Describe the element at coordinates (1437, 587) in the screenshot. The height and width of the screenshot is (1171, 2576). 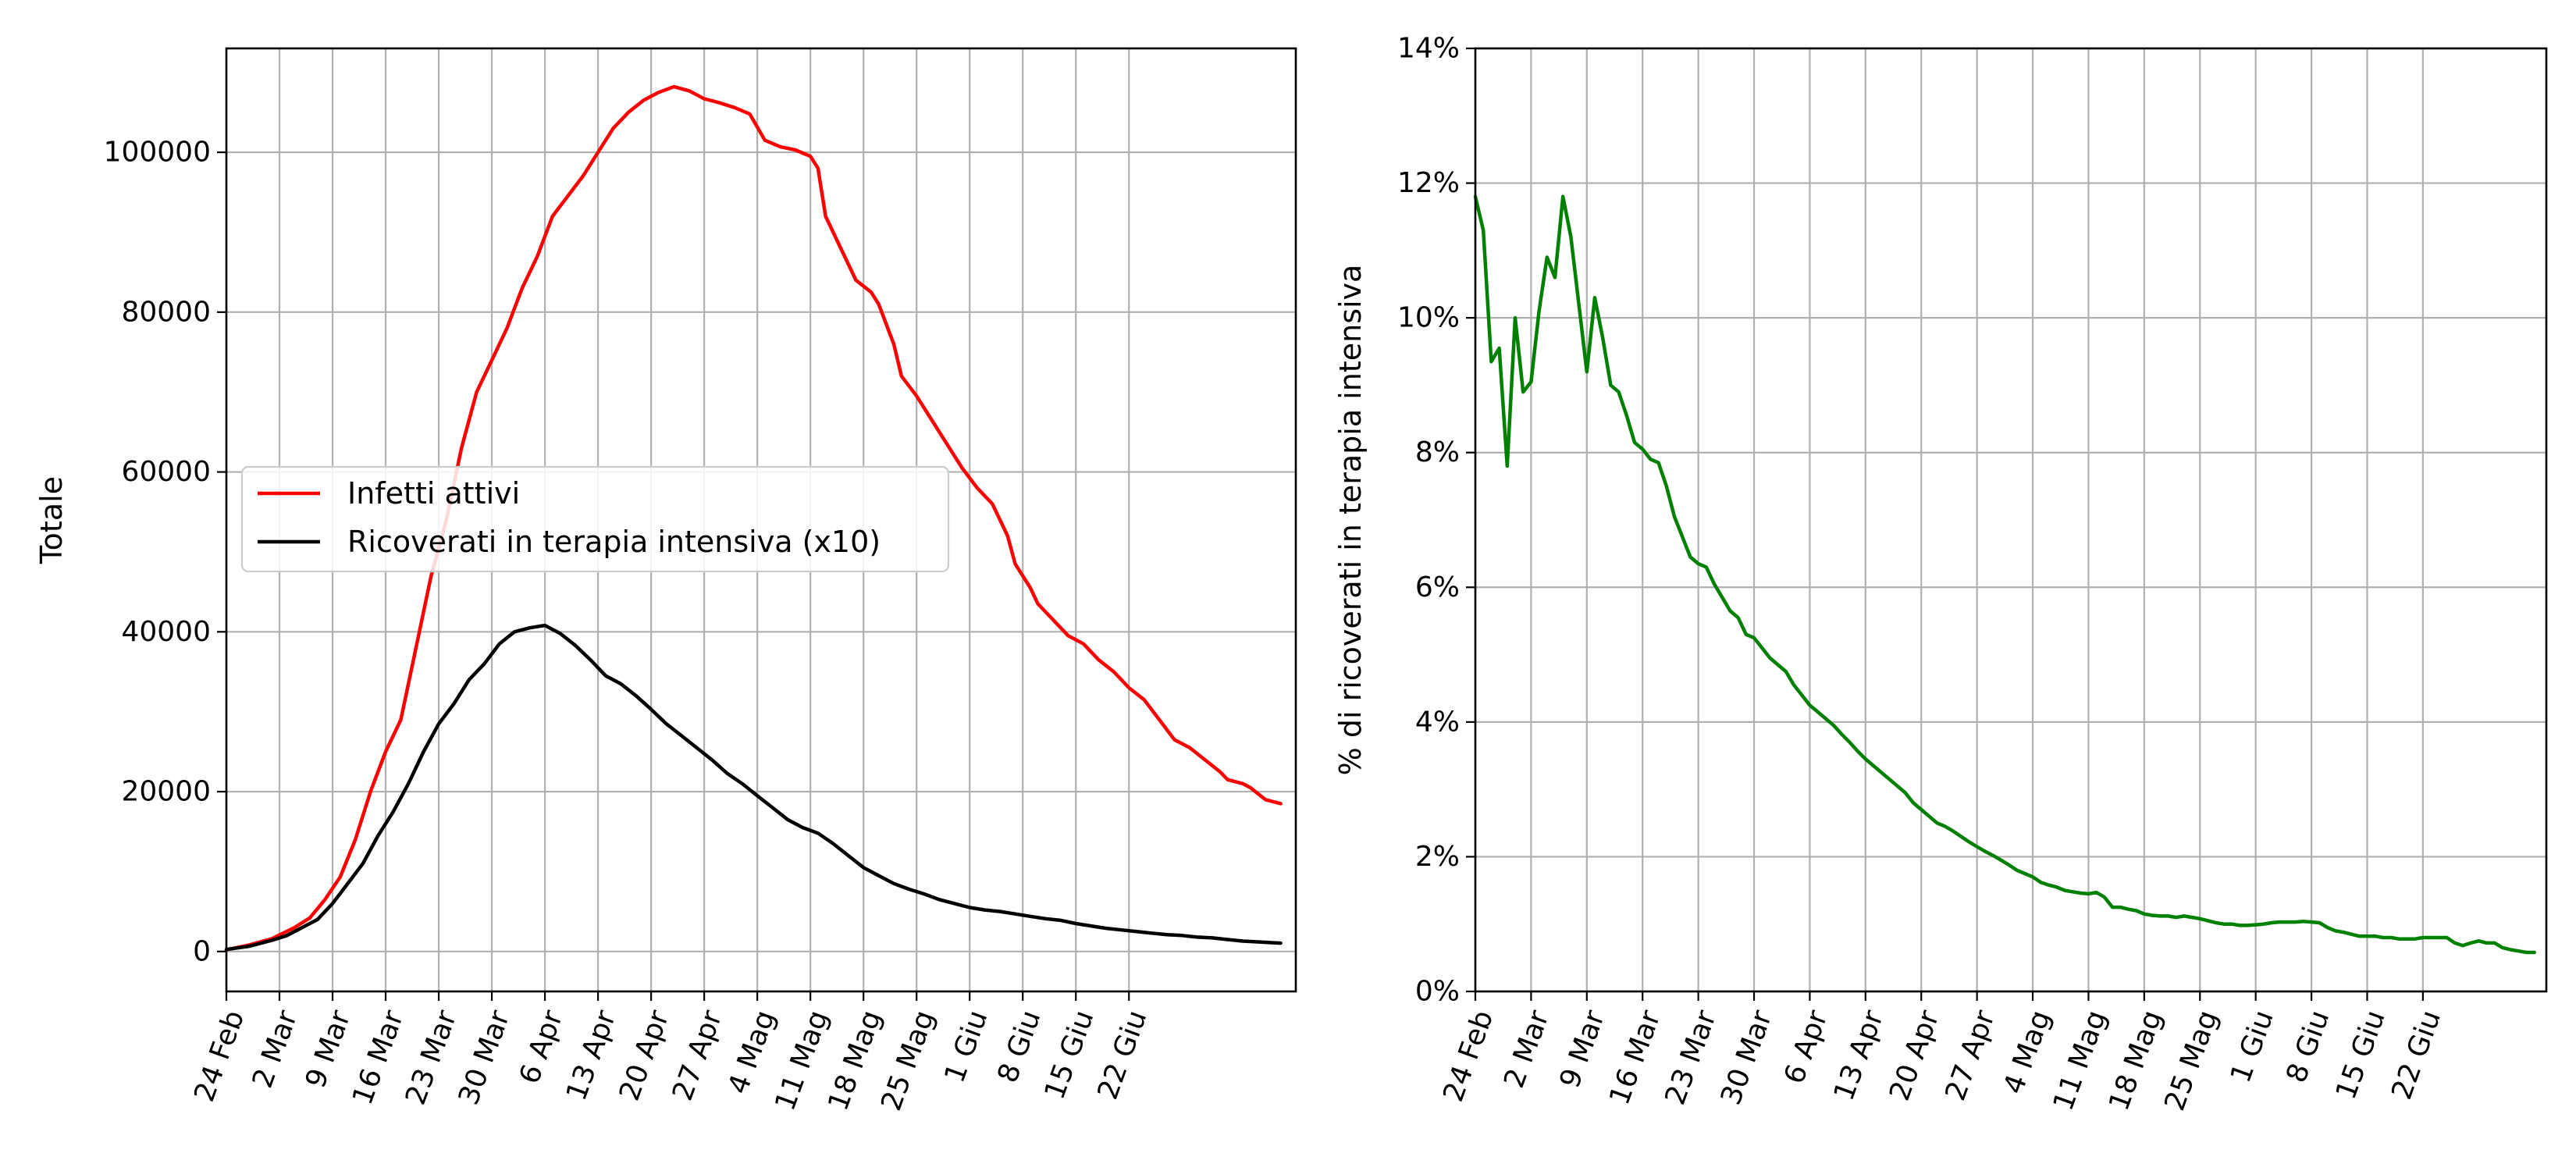
I see `y-tick-label: 6%` at that location.